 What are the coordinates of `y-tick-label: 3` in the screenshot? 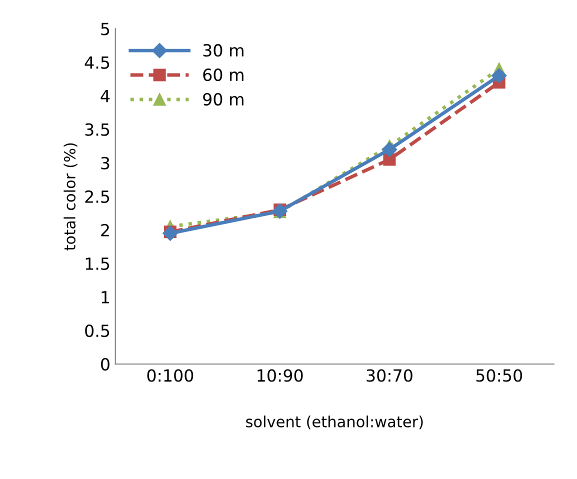 It's located at (105, 163).